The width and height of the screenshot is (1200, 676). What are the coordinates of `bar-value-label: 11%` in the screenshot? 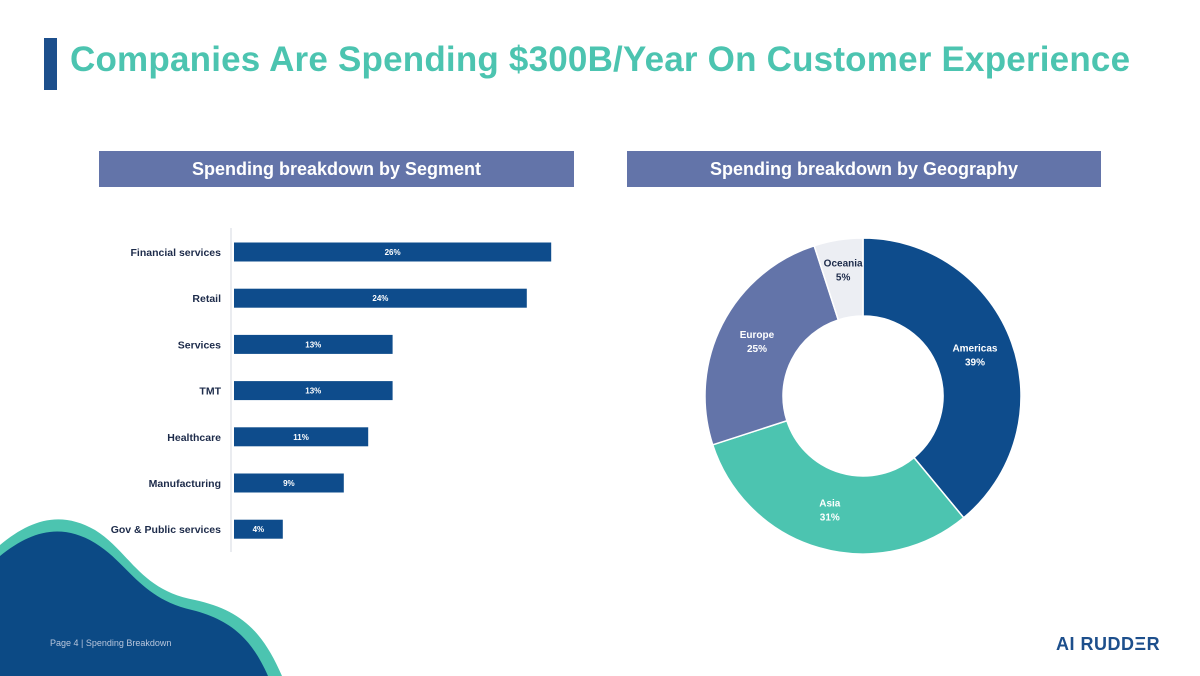 It's located at (301, 437).